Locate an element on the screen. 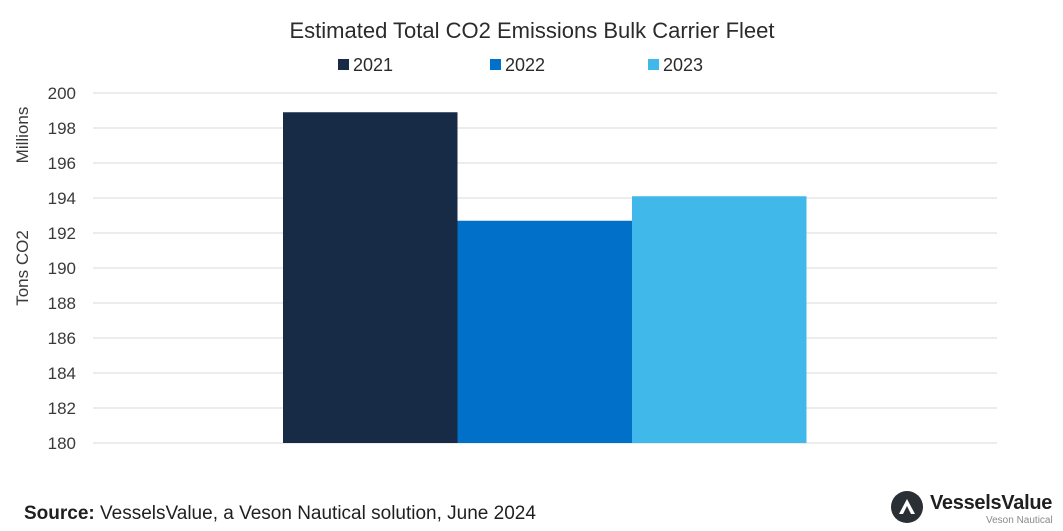 This screenshot has width=1063, height=531. y-tick-label: 198 is located at coordinates (62, 128).